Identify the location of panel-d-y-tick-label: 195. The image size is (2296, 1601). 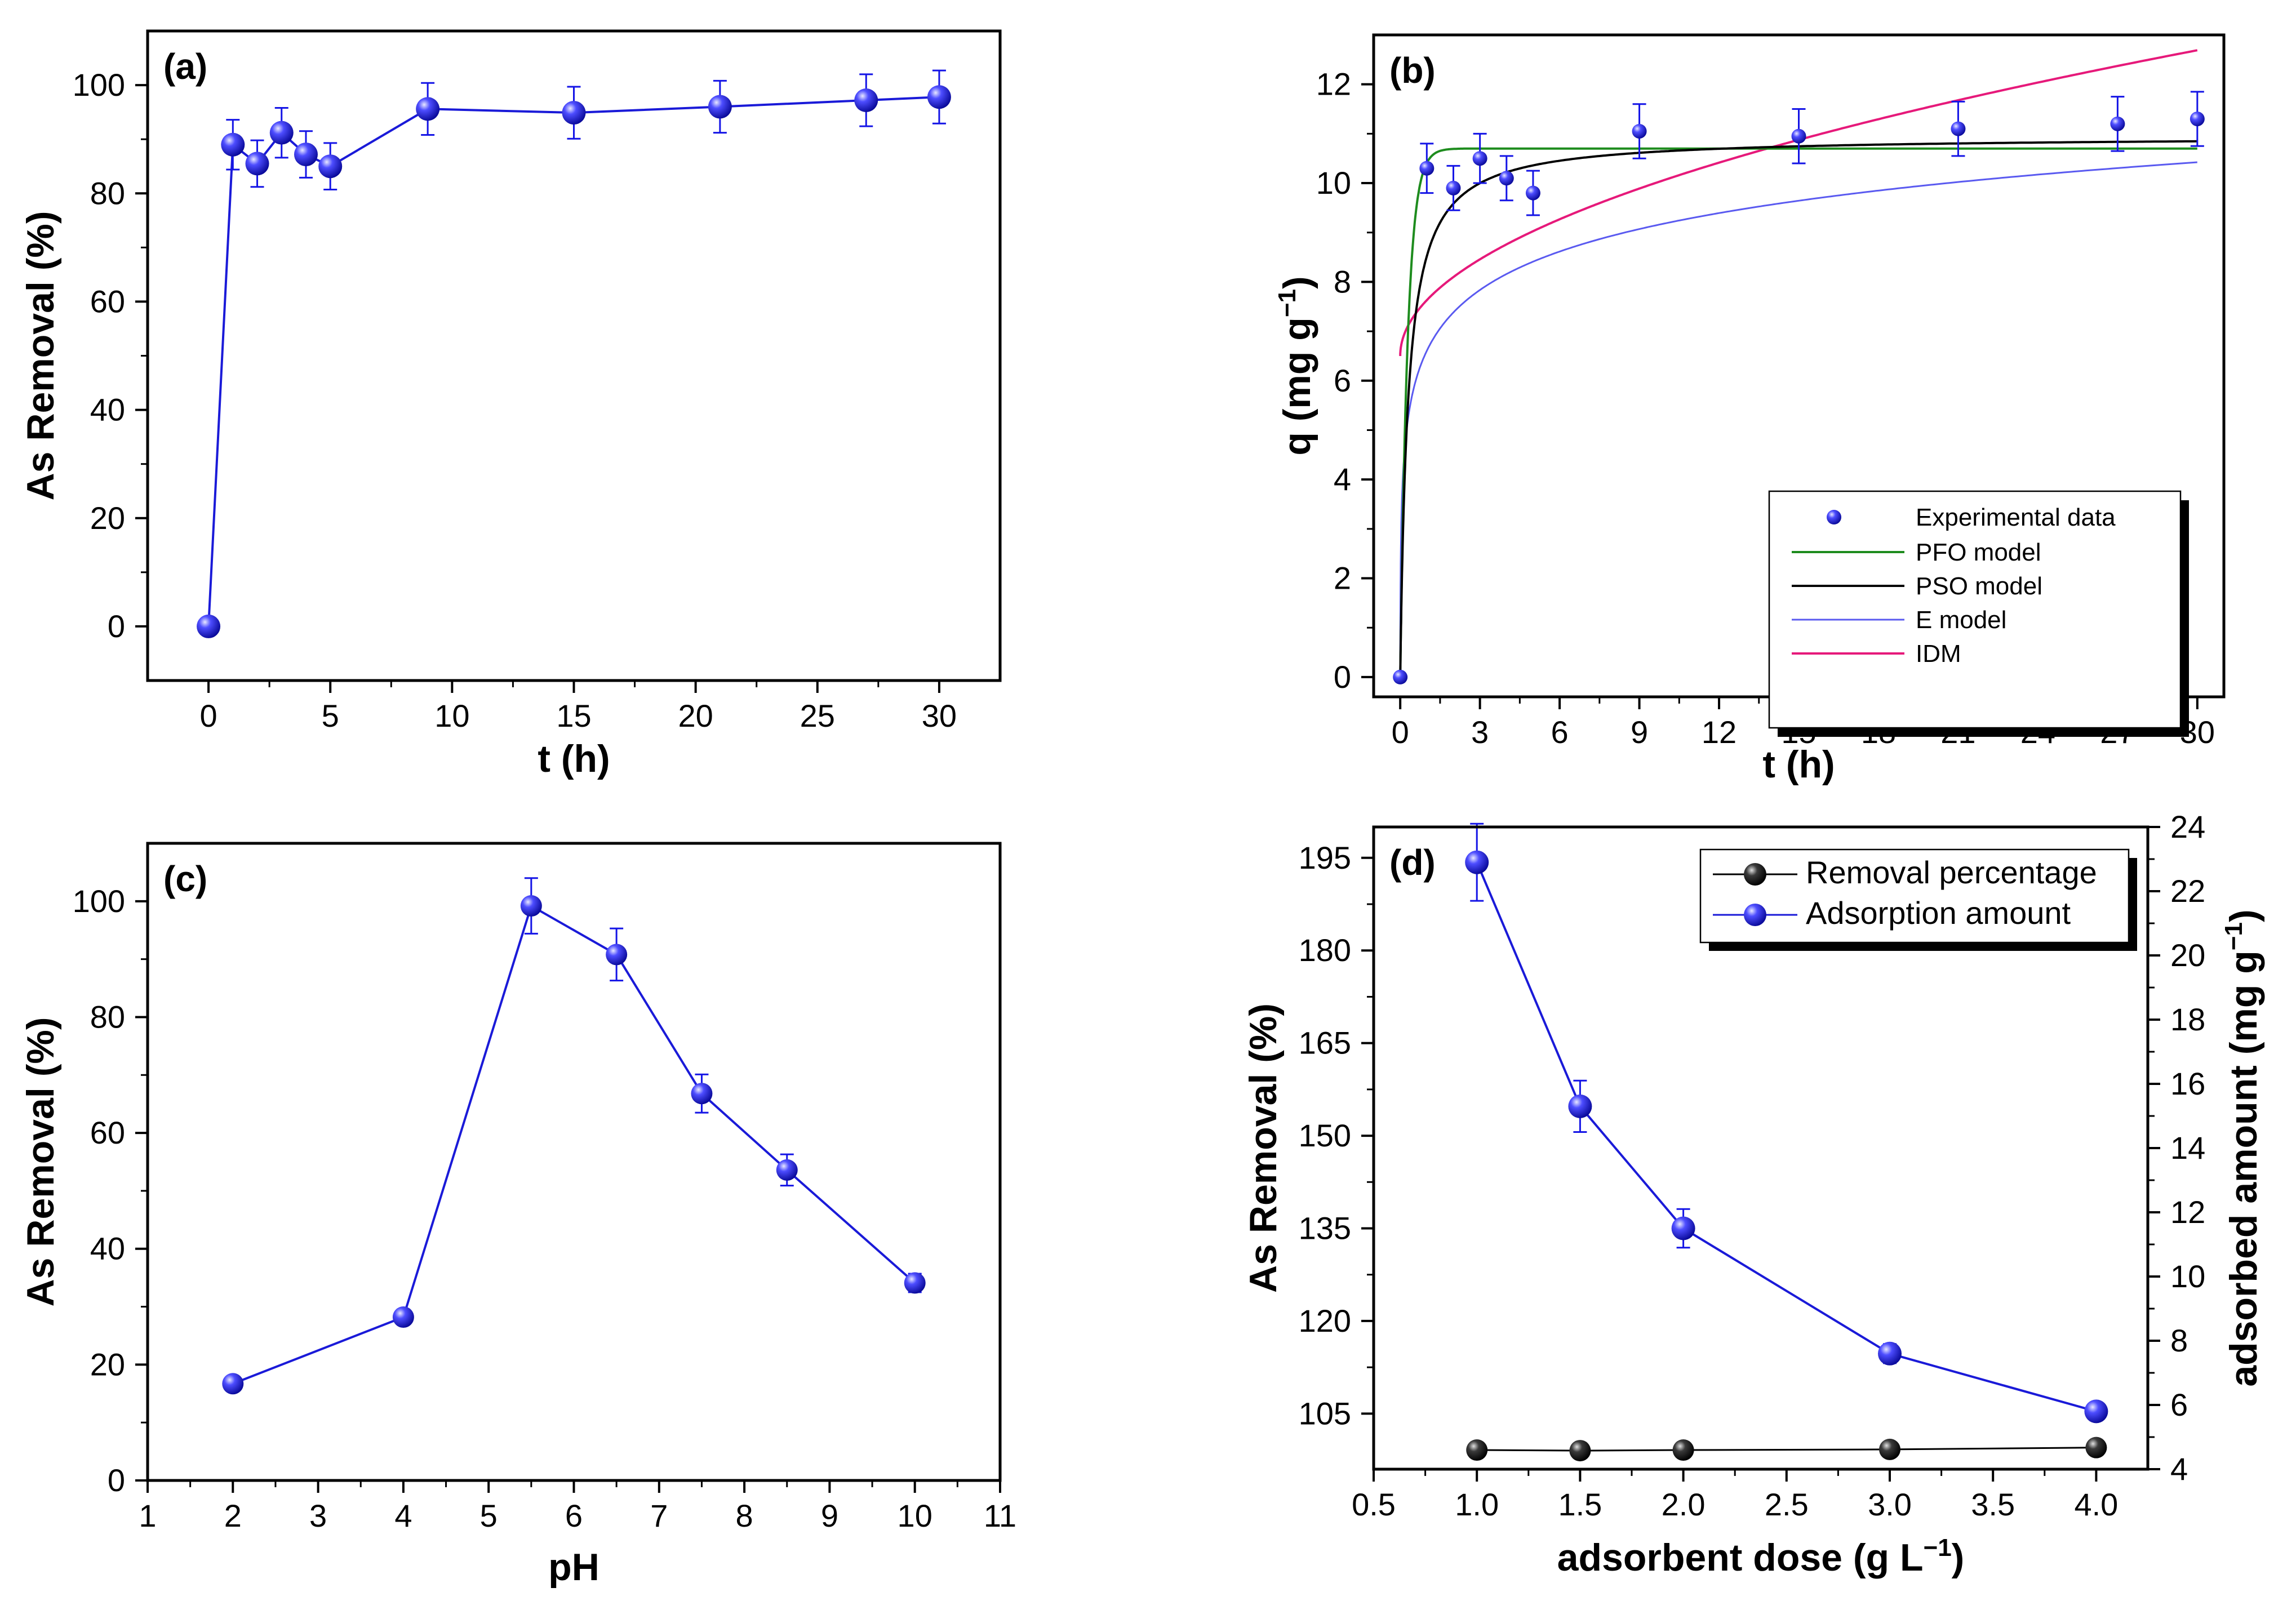
(1325, 857).